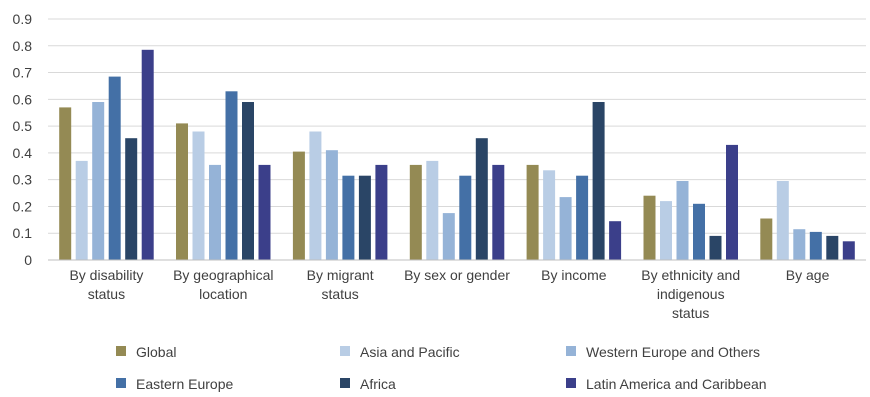 This screenshot has height=397, width=870. What do you see at coordinates (184, 384) in the screenshot?
I see `legend-label: Eastern Europe` at bounding box center [184, 384].